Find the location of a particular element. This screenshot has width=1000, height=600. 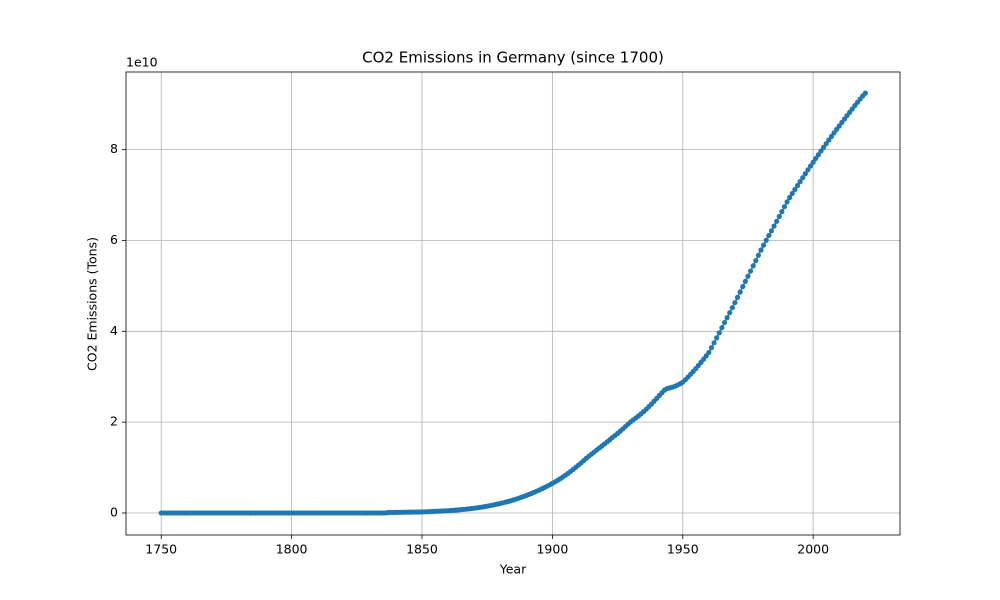

x-tick-label: 1850 is located at coordinates (422, 549).